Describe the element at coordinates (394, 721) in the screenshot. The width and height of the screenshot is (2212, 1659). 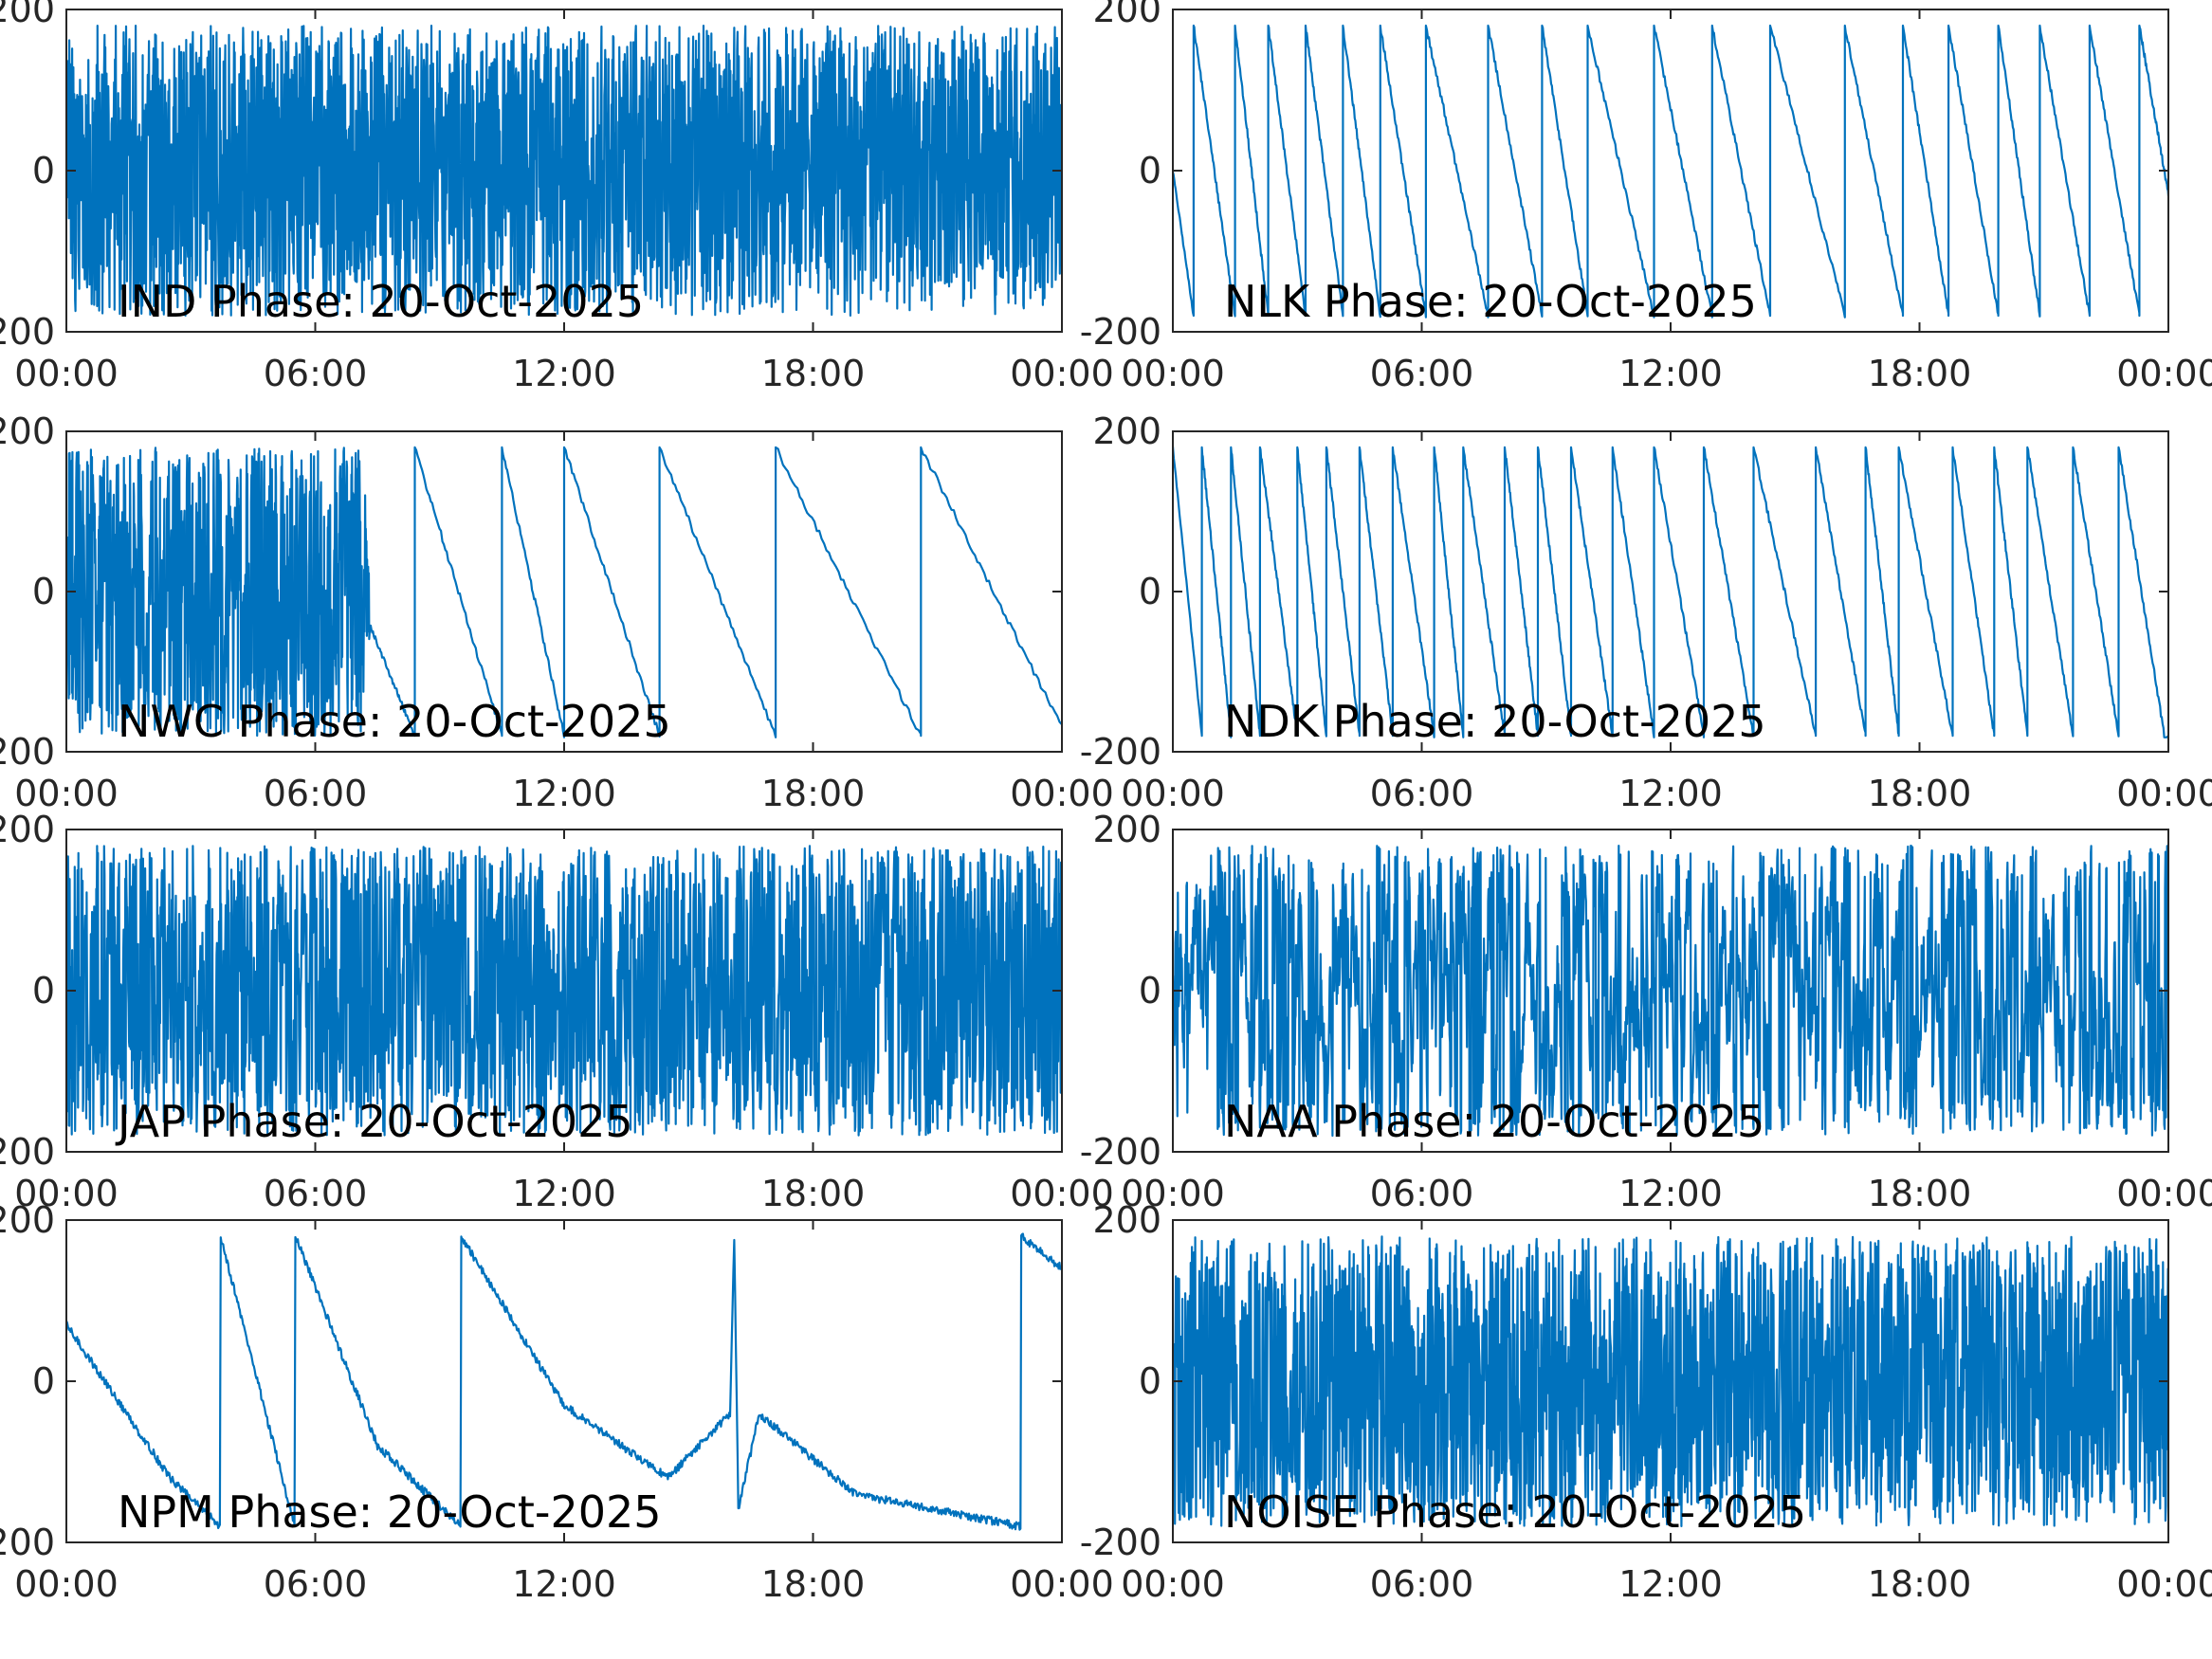
I see `panel-label: NWC Phase: 20-Oct-2025` at that location.